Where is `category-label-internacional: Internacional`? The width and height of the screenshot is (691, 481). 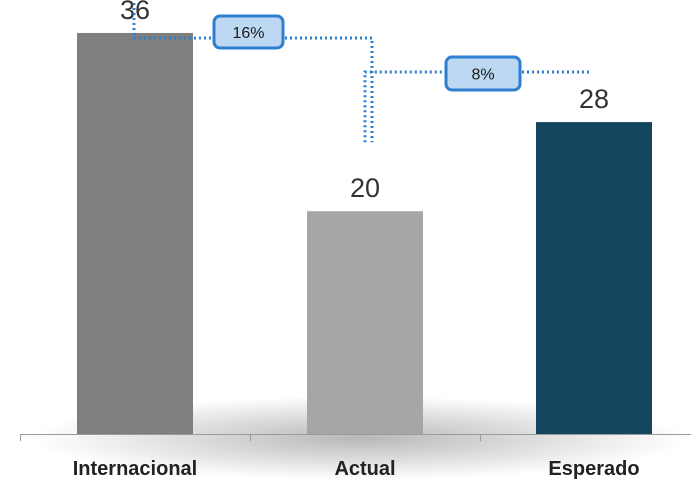
category-label-internacional: Internacional is located at coordinates (135, 469).